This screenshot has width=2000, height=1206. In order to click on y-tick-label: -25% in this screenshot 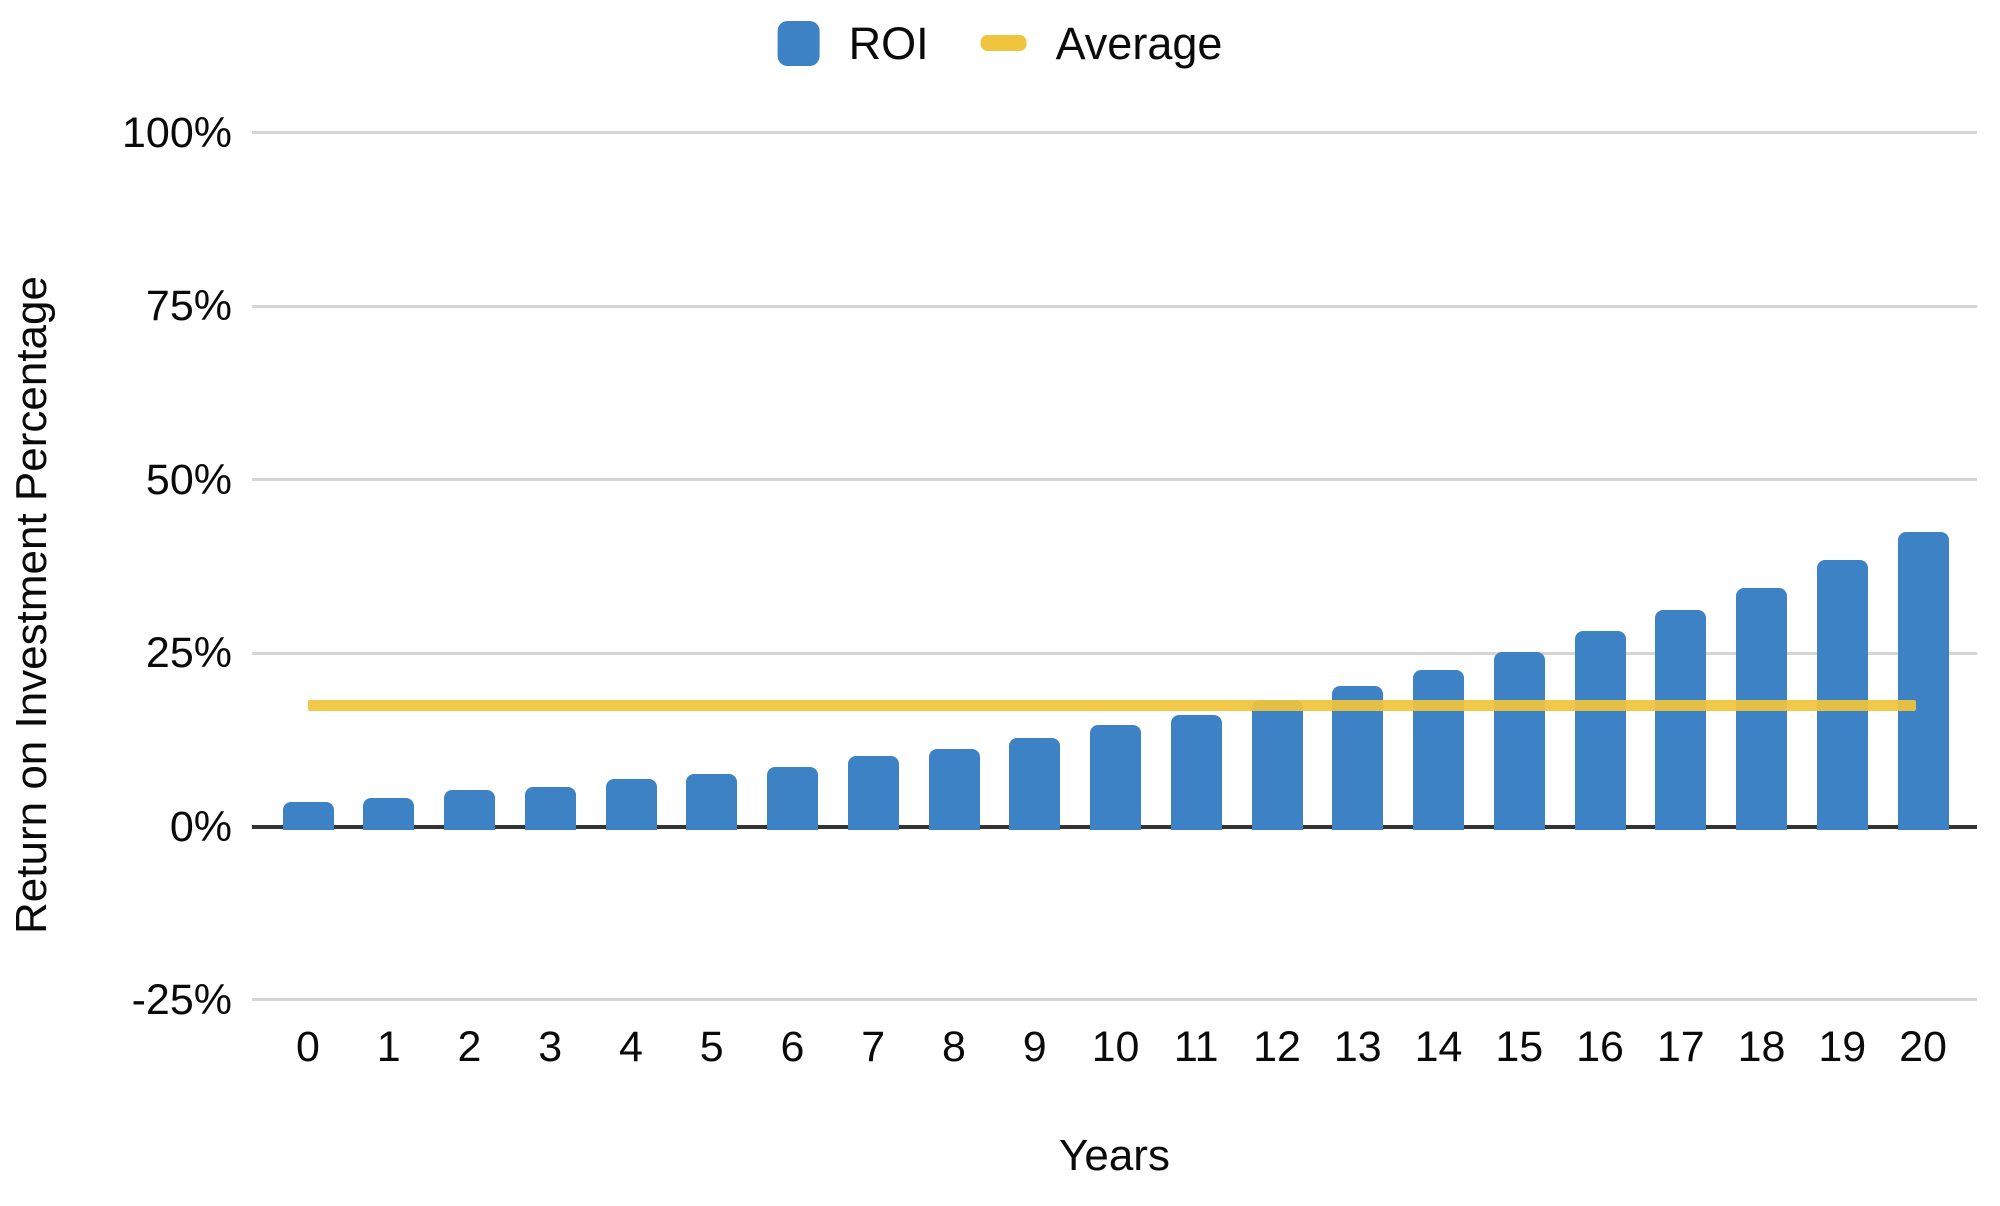, I will do `click(181, 999)`.